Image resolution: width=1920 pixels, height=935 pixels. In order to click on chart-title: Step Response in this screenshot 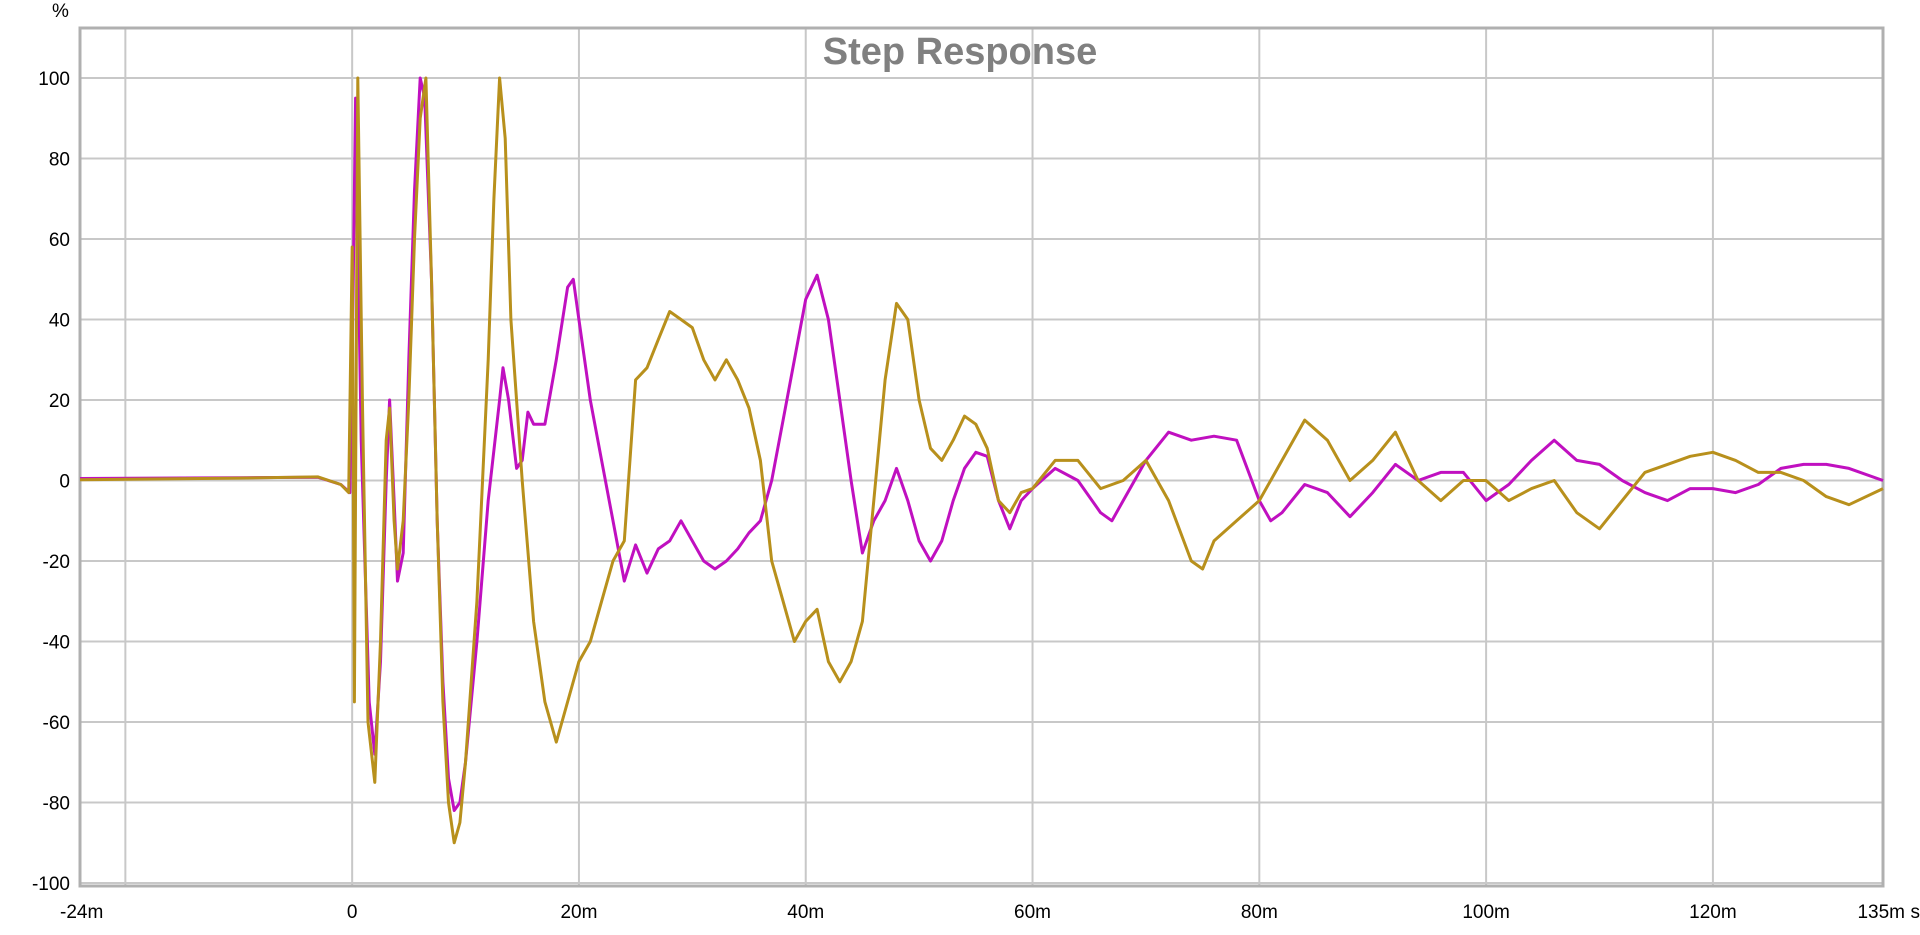, I will do `click(960, 52)`.